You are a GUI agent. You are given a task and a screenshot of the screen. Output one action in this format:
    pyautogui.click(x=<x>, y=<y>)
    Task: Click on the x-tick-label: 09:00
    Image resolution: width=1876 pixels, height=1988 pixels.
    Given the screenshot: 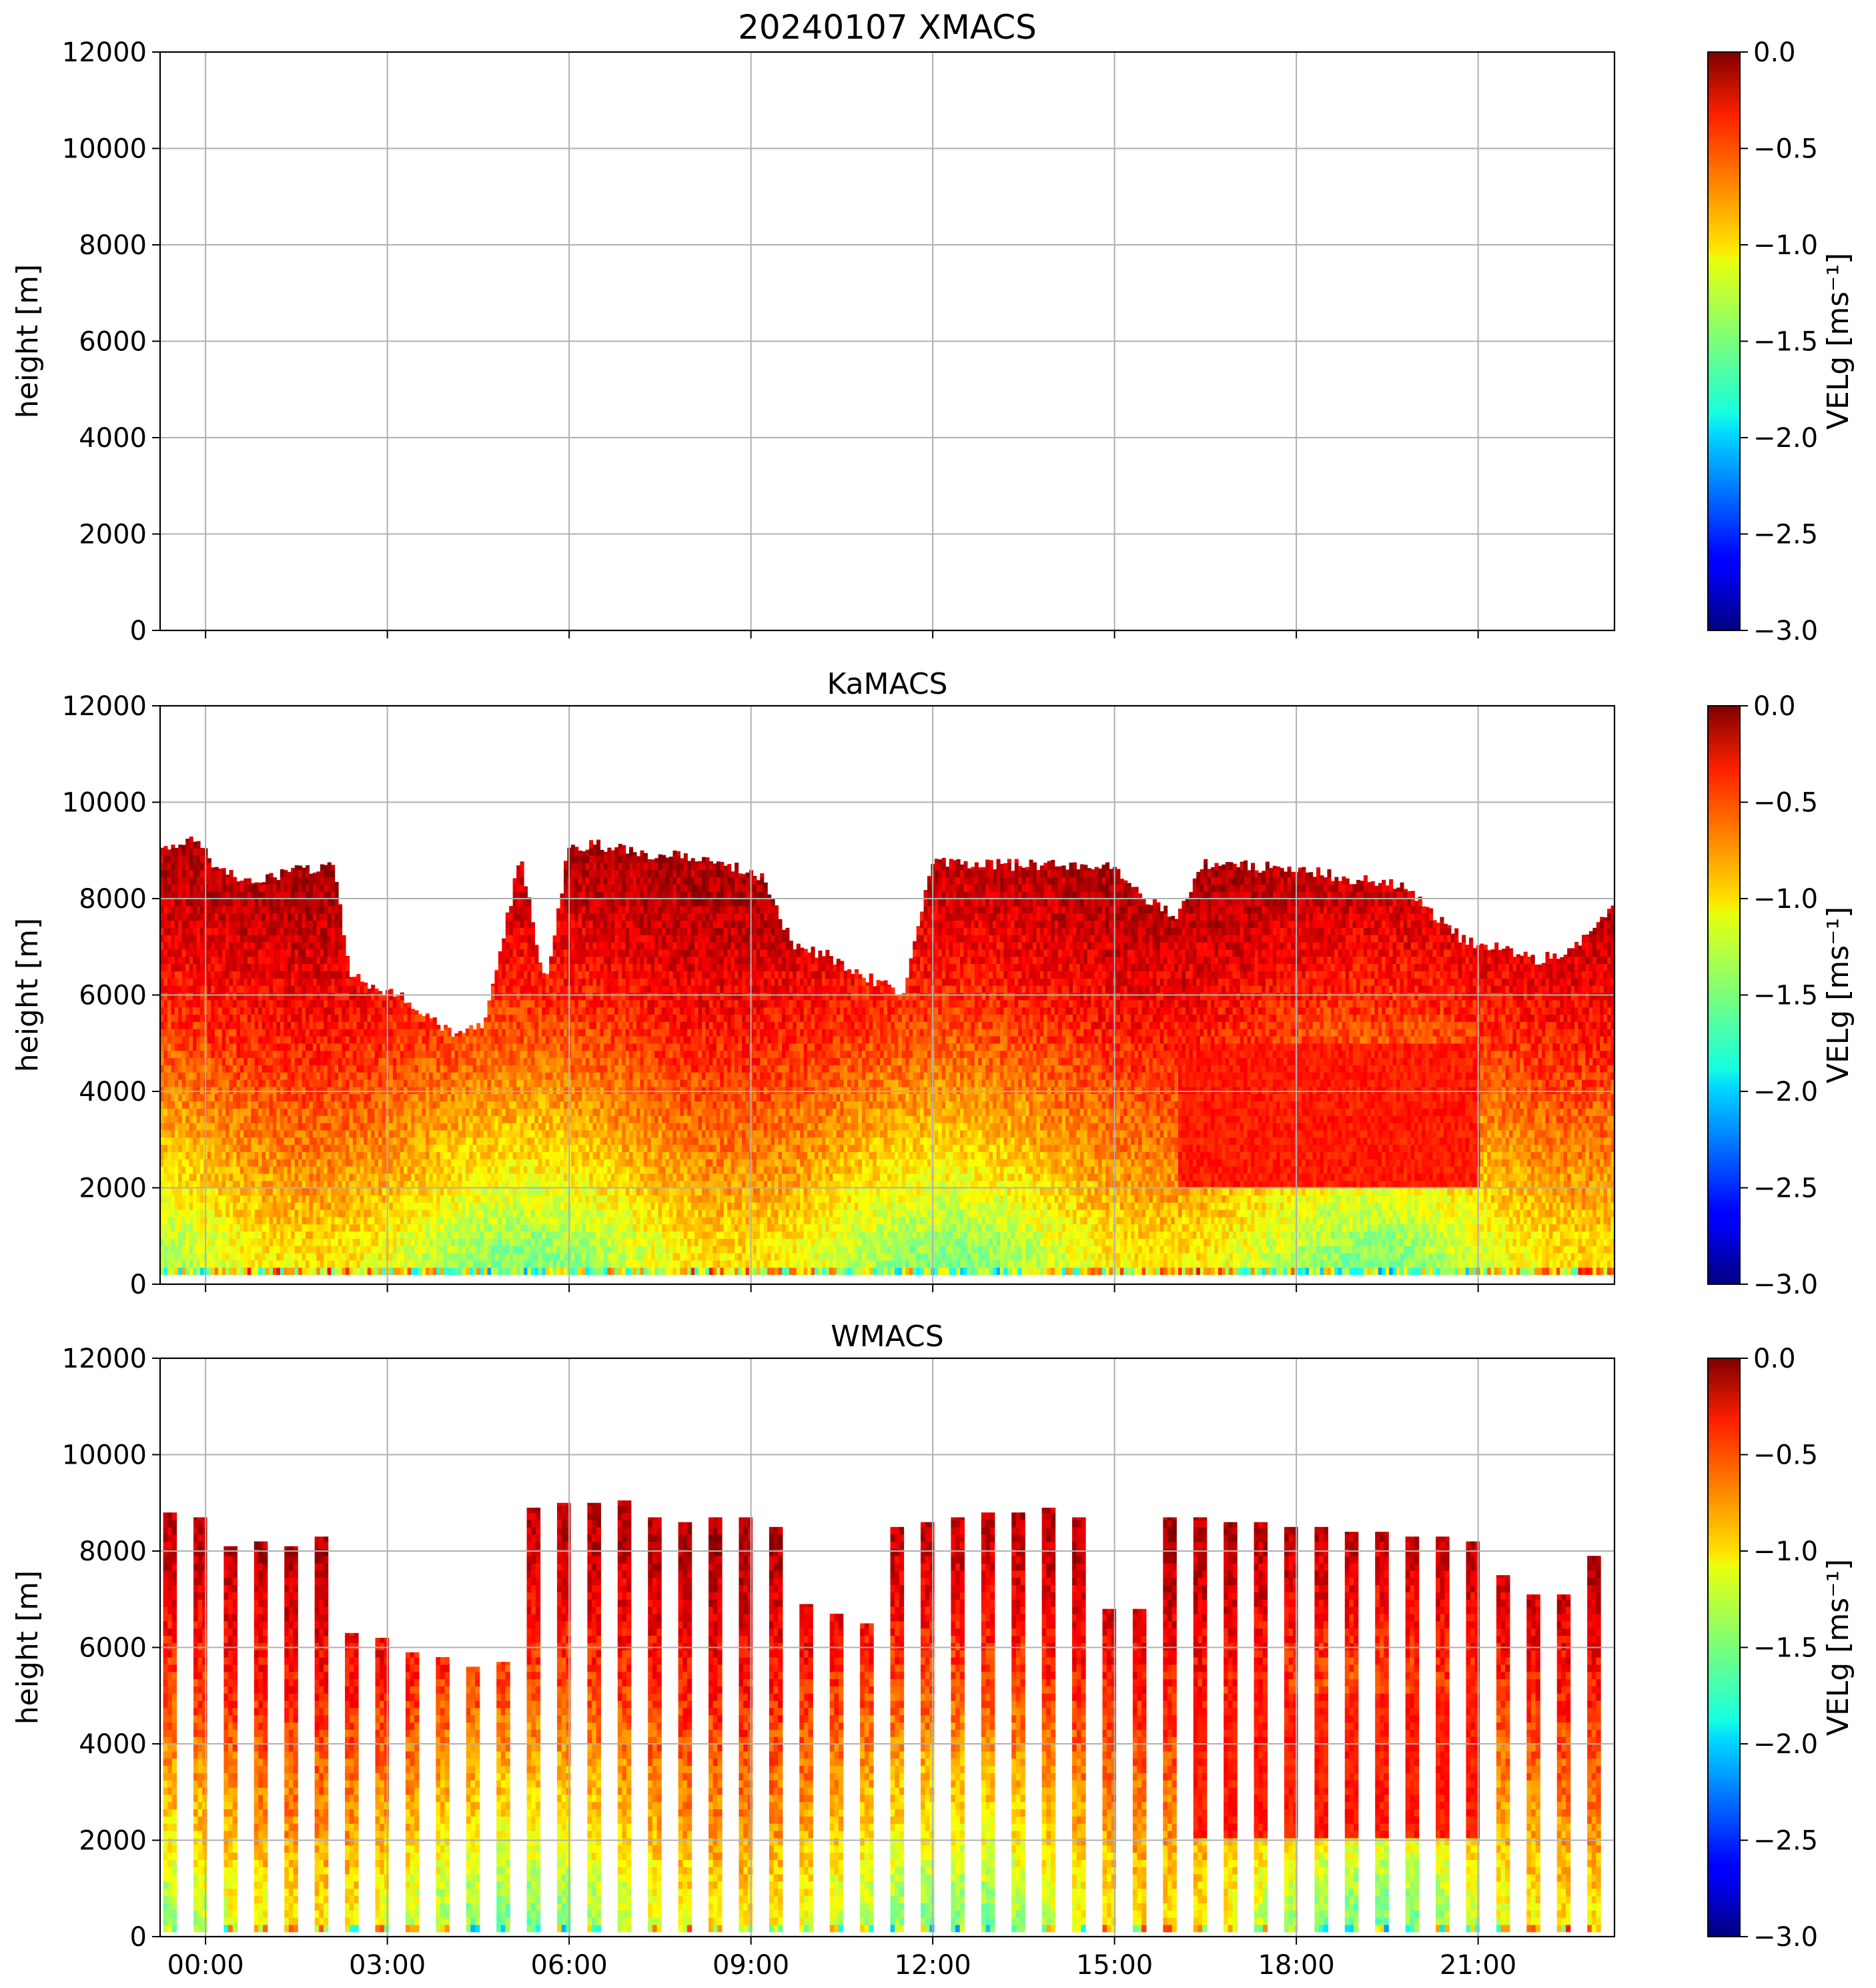 What is the action you would take?
    pyautogui.click(x=751, y=1965)
    